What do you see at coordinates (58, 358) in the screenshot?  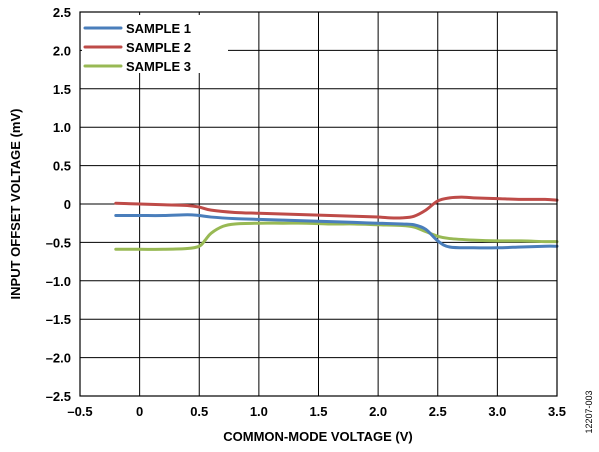 I see `y-tick-label: –2.0` at bounding box center [58, 358].